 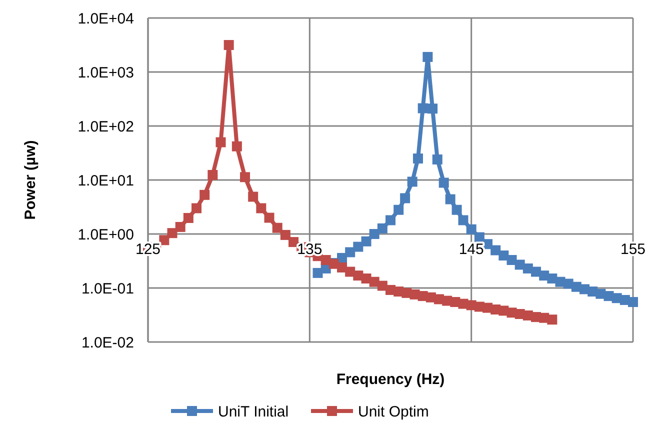 I want to click on y-tick-label: 1.0E-02, so click(x=107, y=343).